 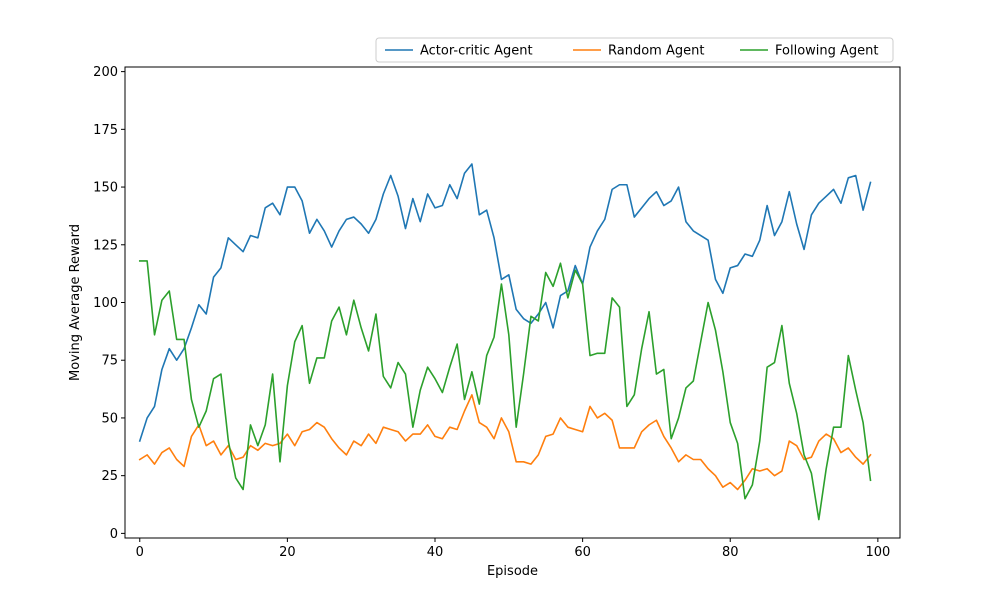 What do you see at coordinates (75, 302) in the screenshot?
I see `y-axis-label: Moving Average Reward` at bounding box center [75, 302].